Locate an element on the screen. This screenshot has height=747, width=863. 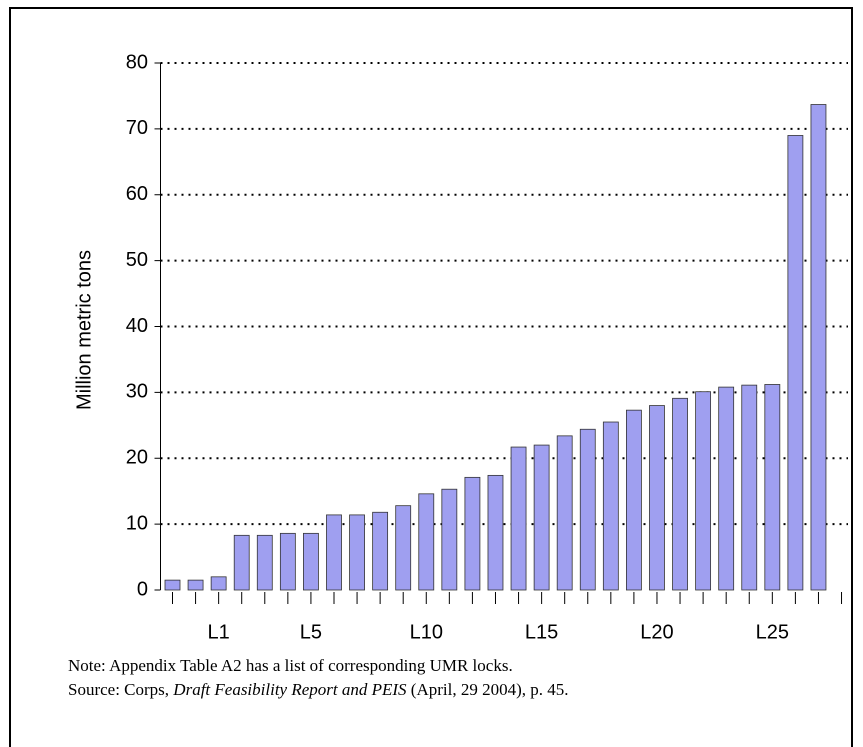
y-tick-label: 70 is located at coordinates (137, 128).